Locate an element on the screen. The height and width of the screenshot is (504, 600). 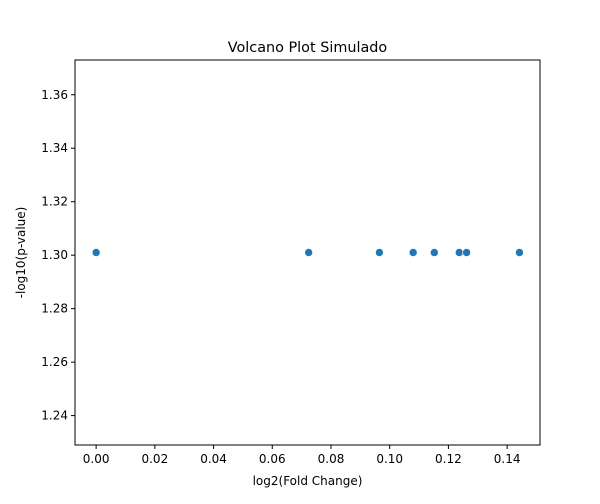
x-axis-ticks: 0.00 0.02 0.04 0.06 0.08 0.10 0.12 0.14 is located at coordinates (302, 455).